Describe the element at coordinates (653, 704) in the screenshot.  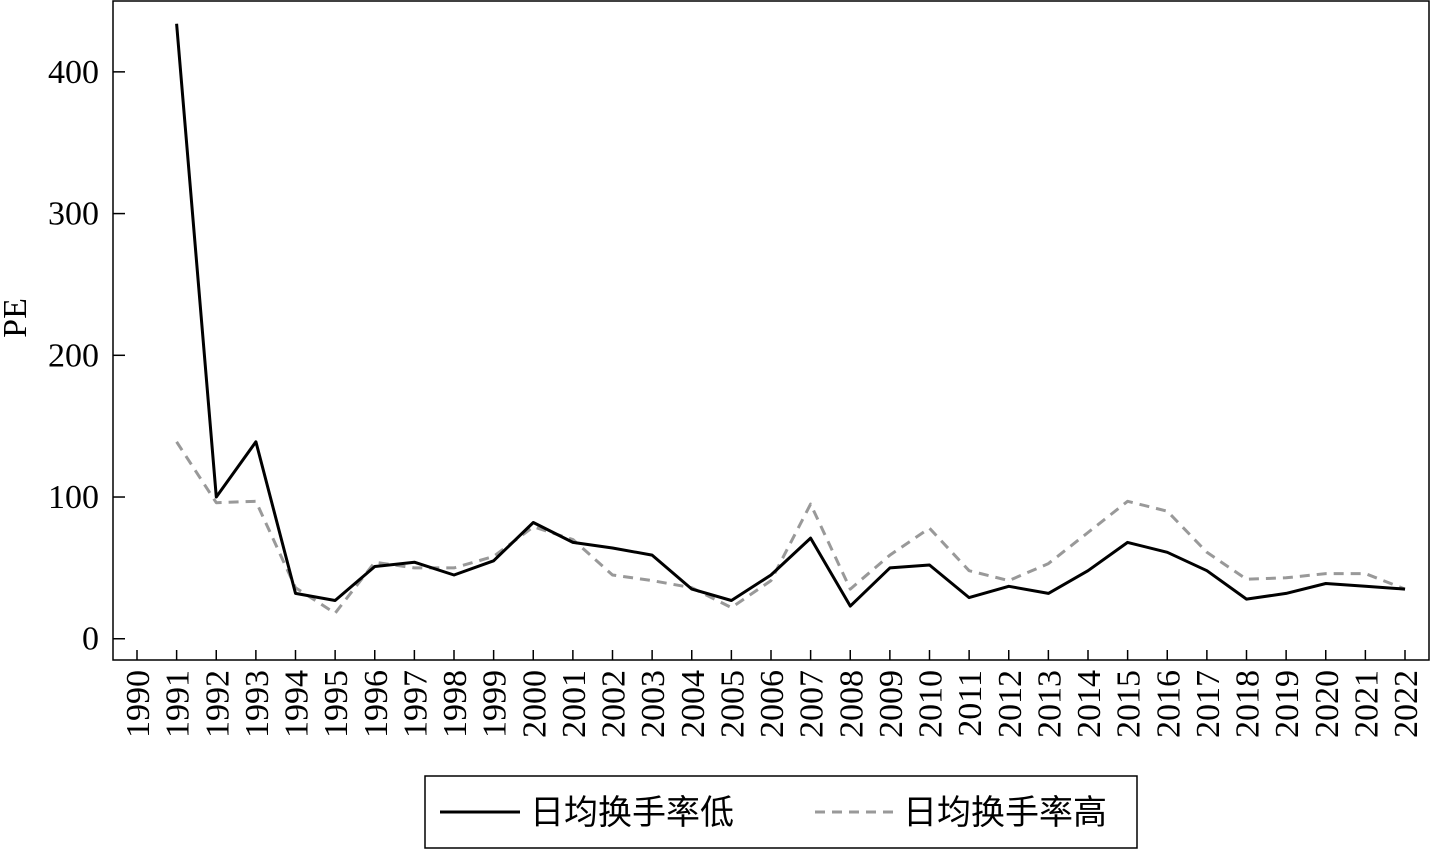
I see `x-tick-label: 2003` at that location.